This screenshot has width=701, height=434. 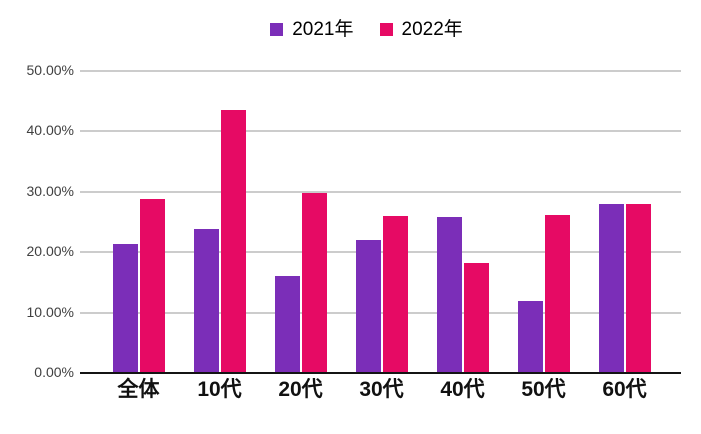 I want to click on bar-2022年-60代, so click(x=638, y=288).